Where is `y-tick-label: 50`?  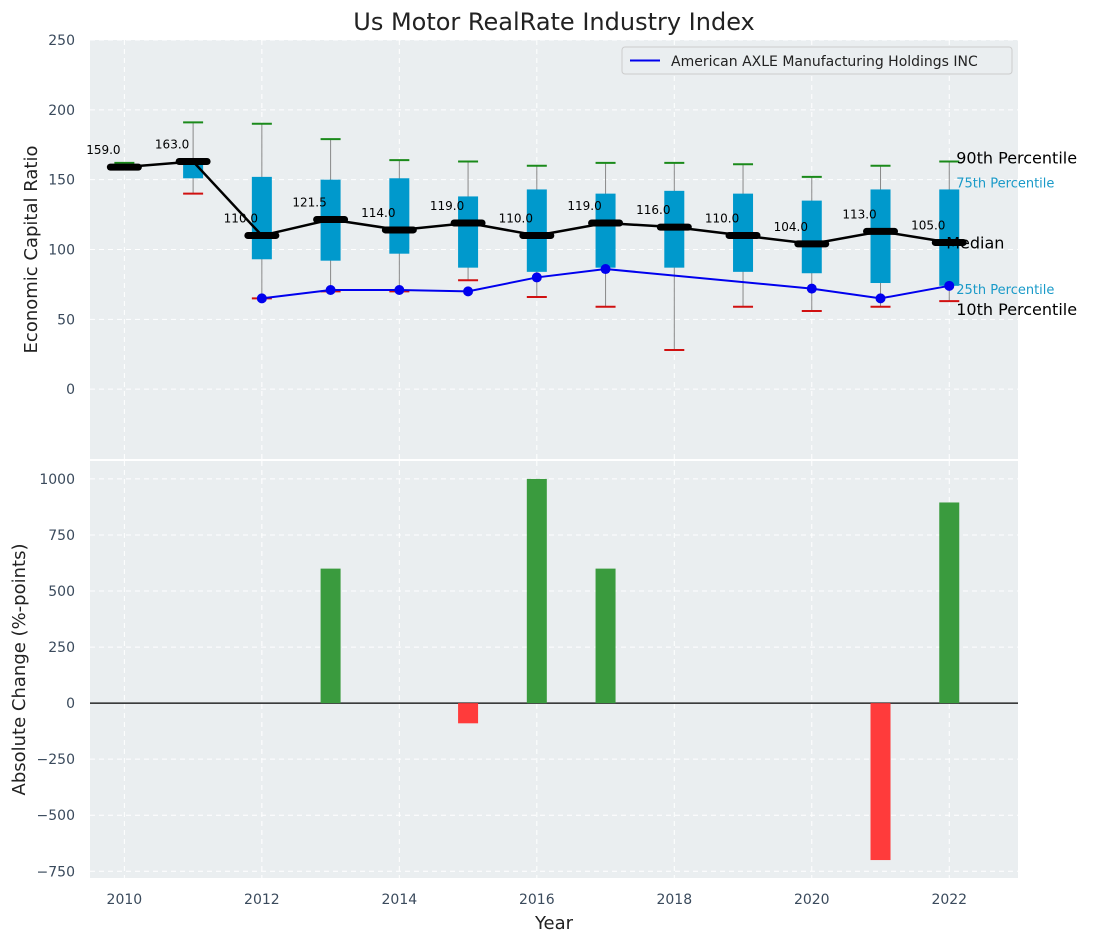
y-tick-label: 50 is located at coordinates (66, 320).